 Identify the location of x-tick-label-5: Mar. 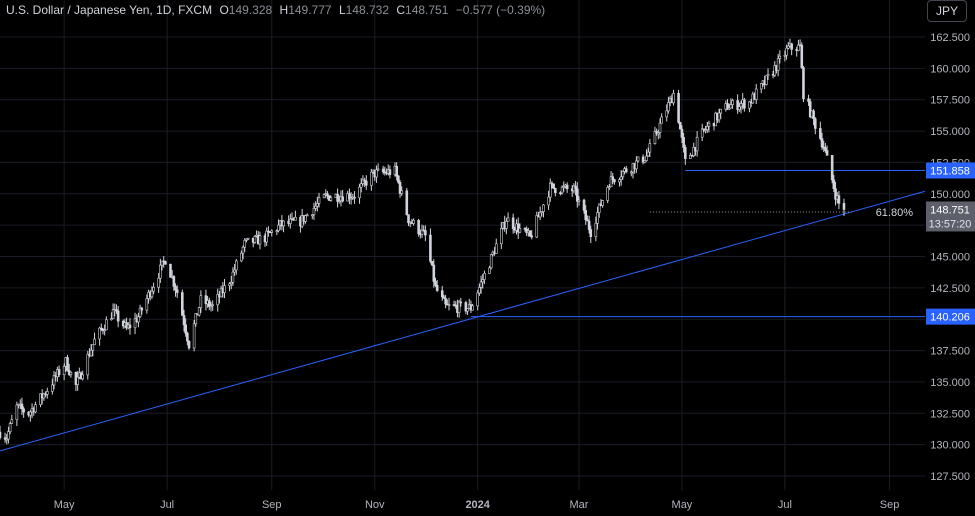
(578, 505).